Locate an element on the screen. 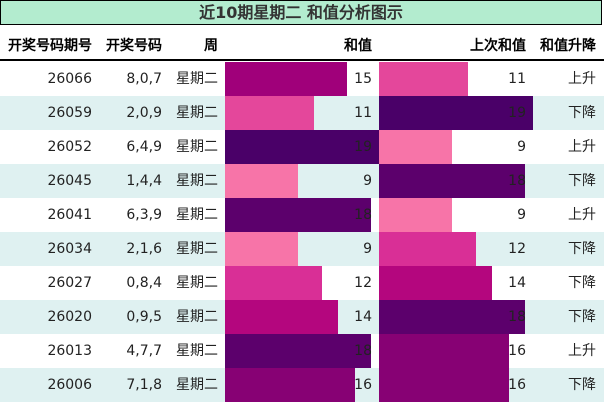  header-issue: 开奖号码期号 is located at coordinates (50, 46).